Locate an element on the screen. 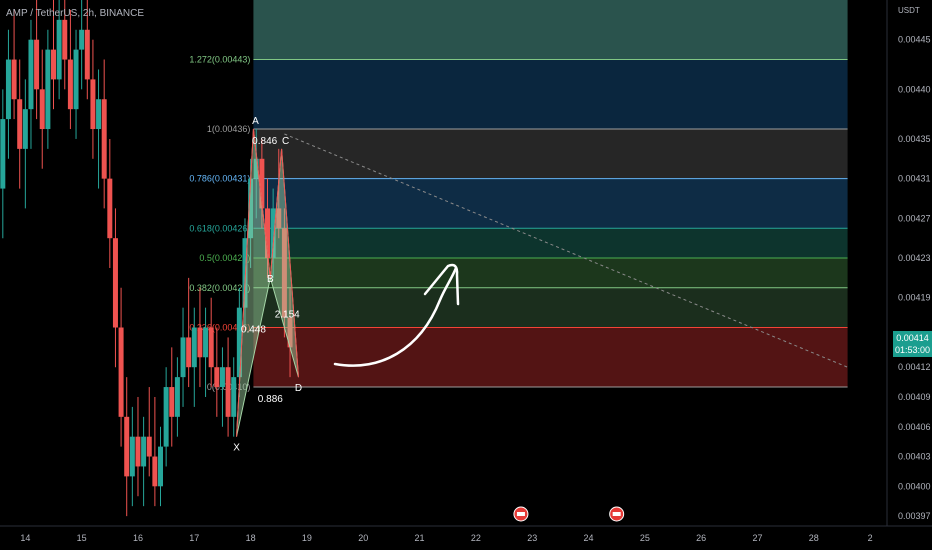 The width and height of the screenshot is (932, 550). symbol-title: AMP / TetherUS, 2h, BINANCE is located at coordinates (75, 13).